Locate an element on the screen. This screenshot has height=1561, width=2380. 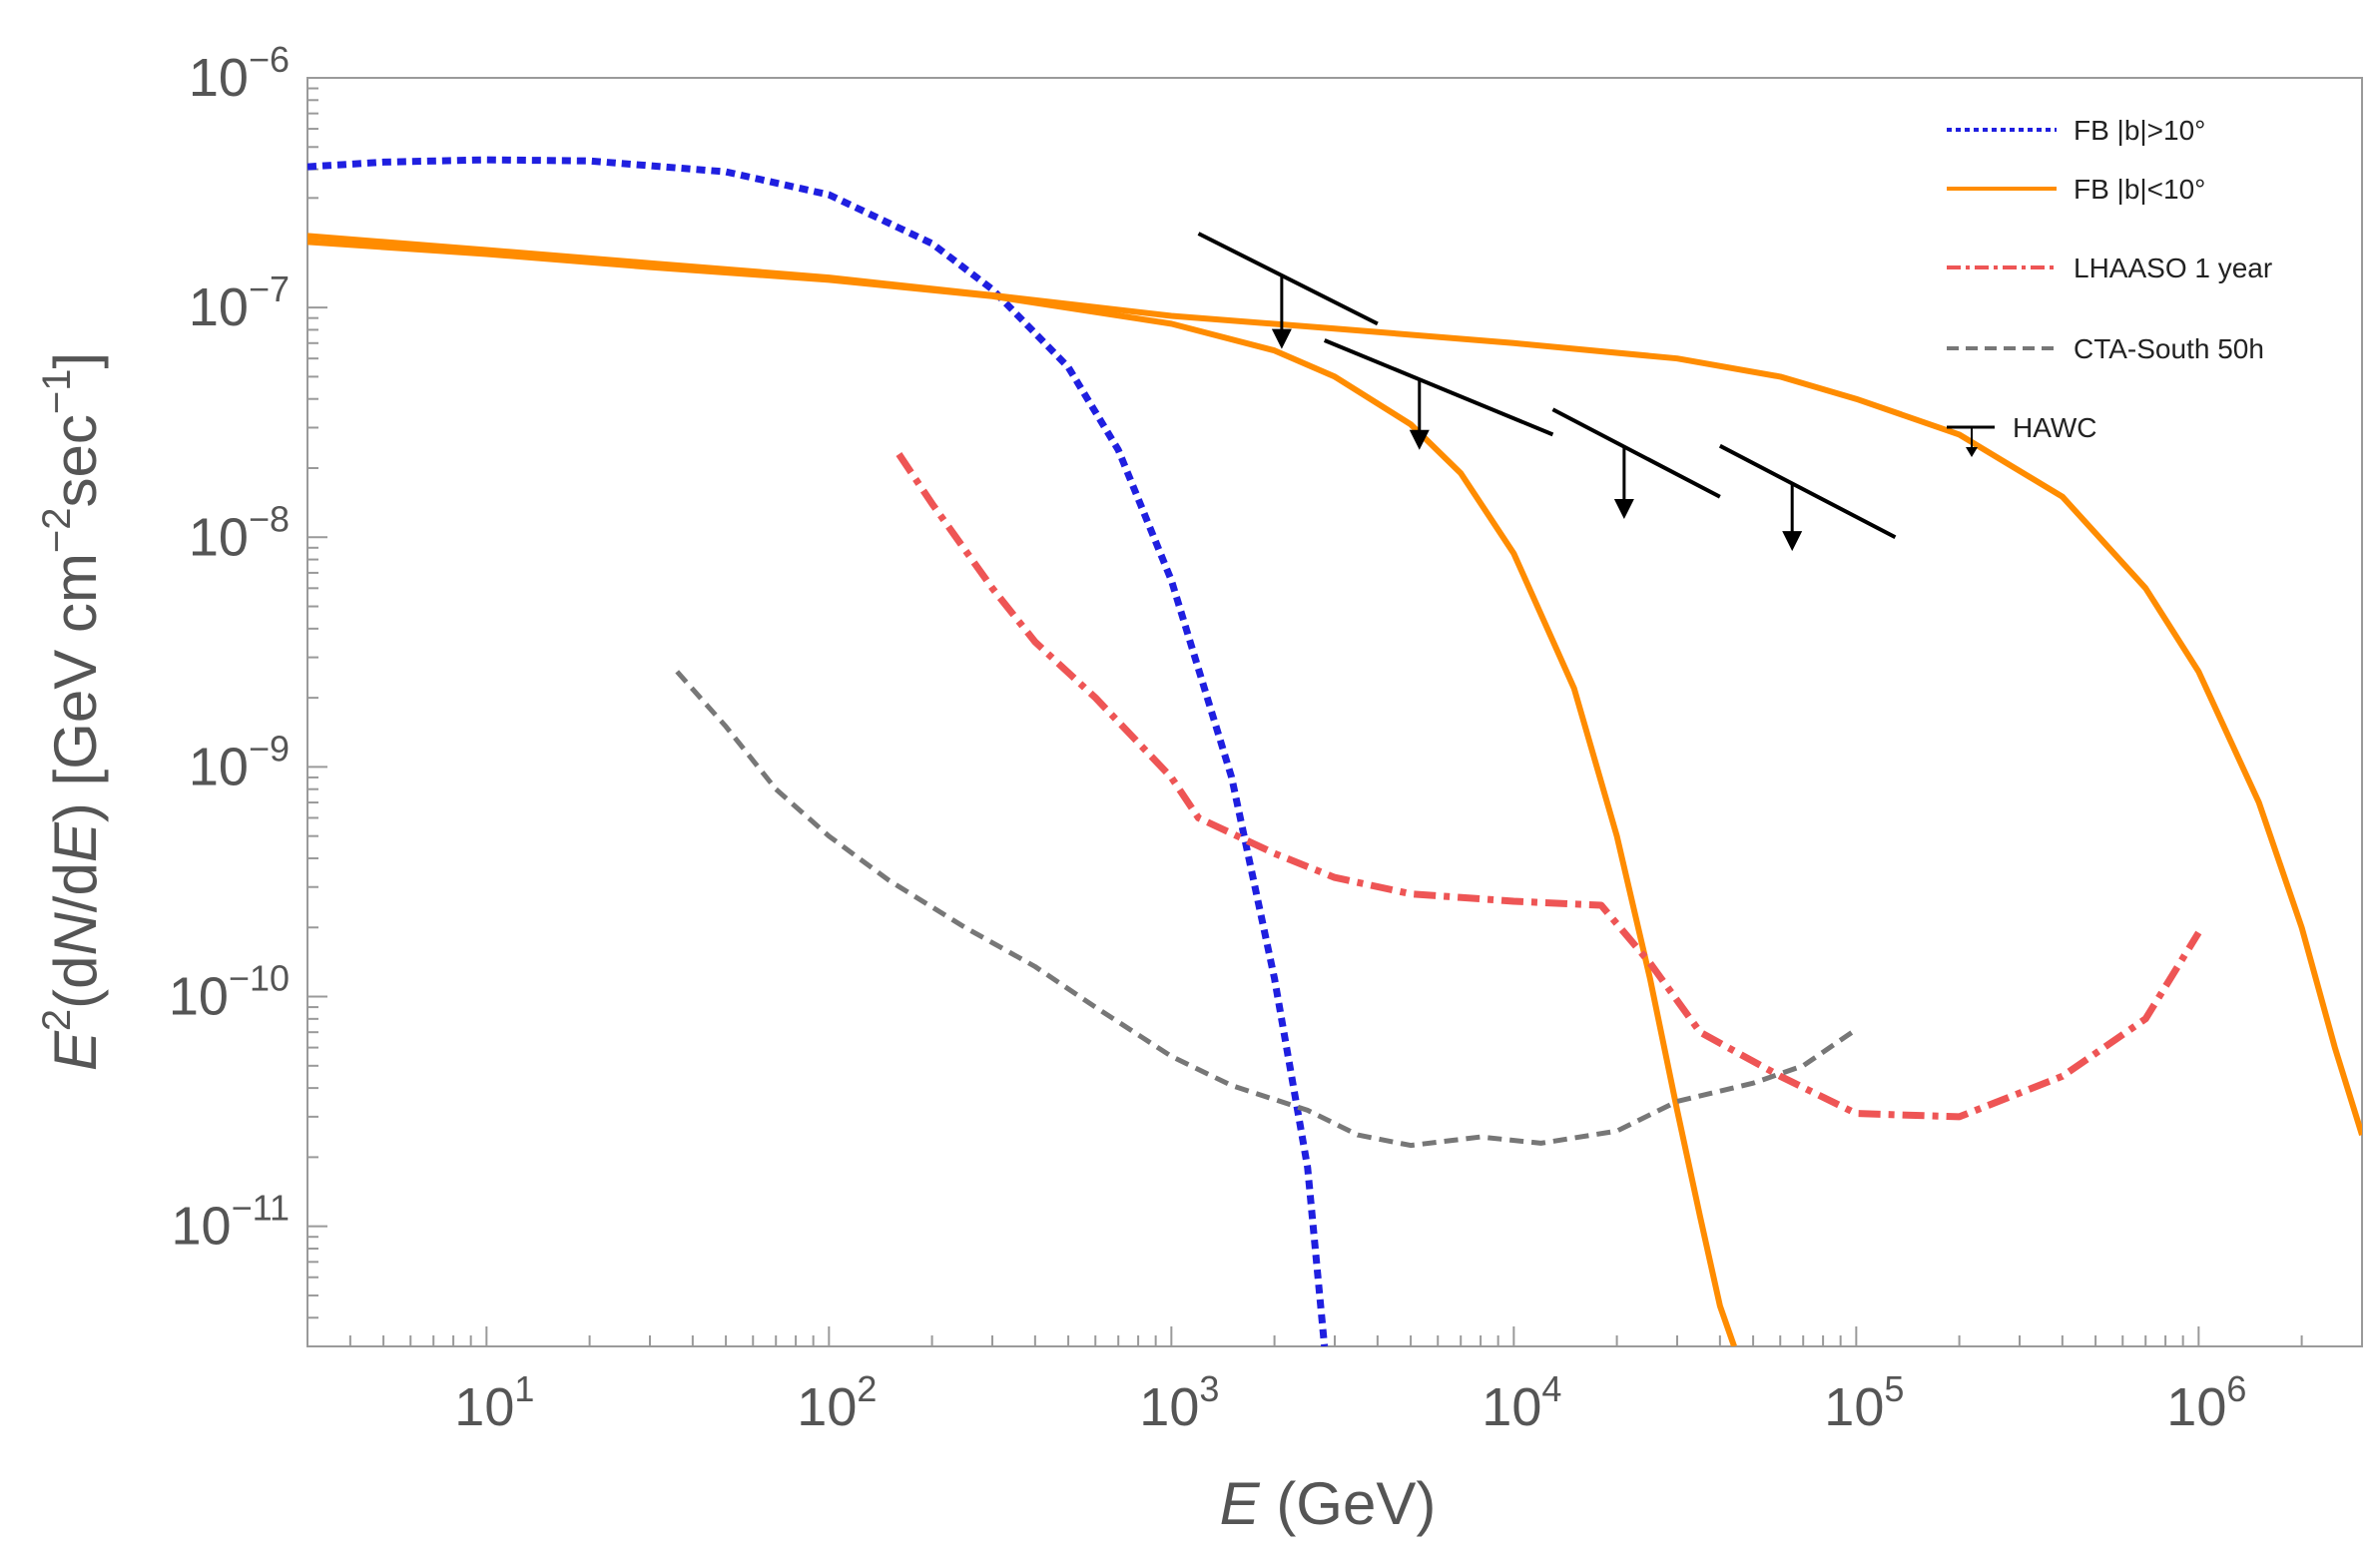
y-tick-label: 10⁻⁹ is located at coordinates (239, 762).